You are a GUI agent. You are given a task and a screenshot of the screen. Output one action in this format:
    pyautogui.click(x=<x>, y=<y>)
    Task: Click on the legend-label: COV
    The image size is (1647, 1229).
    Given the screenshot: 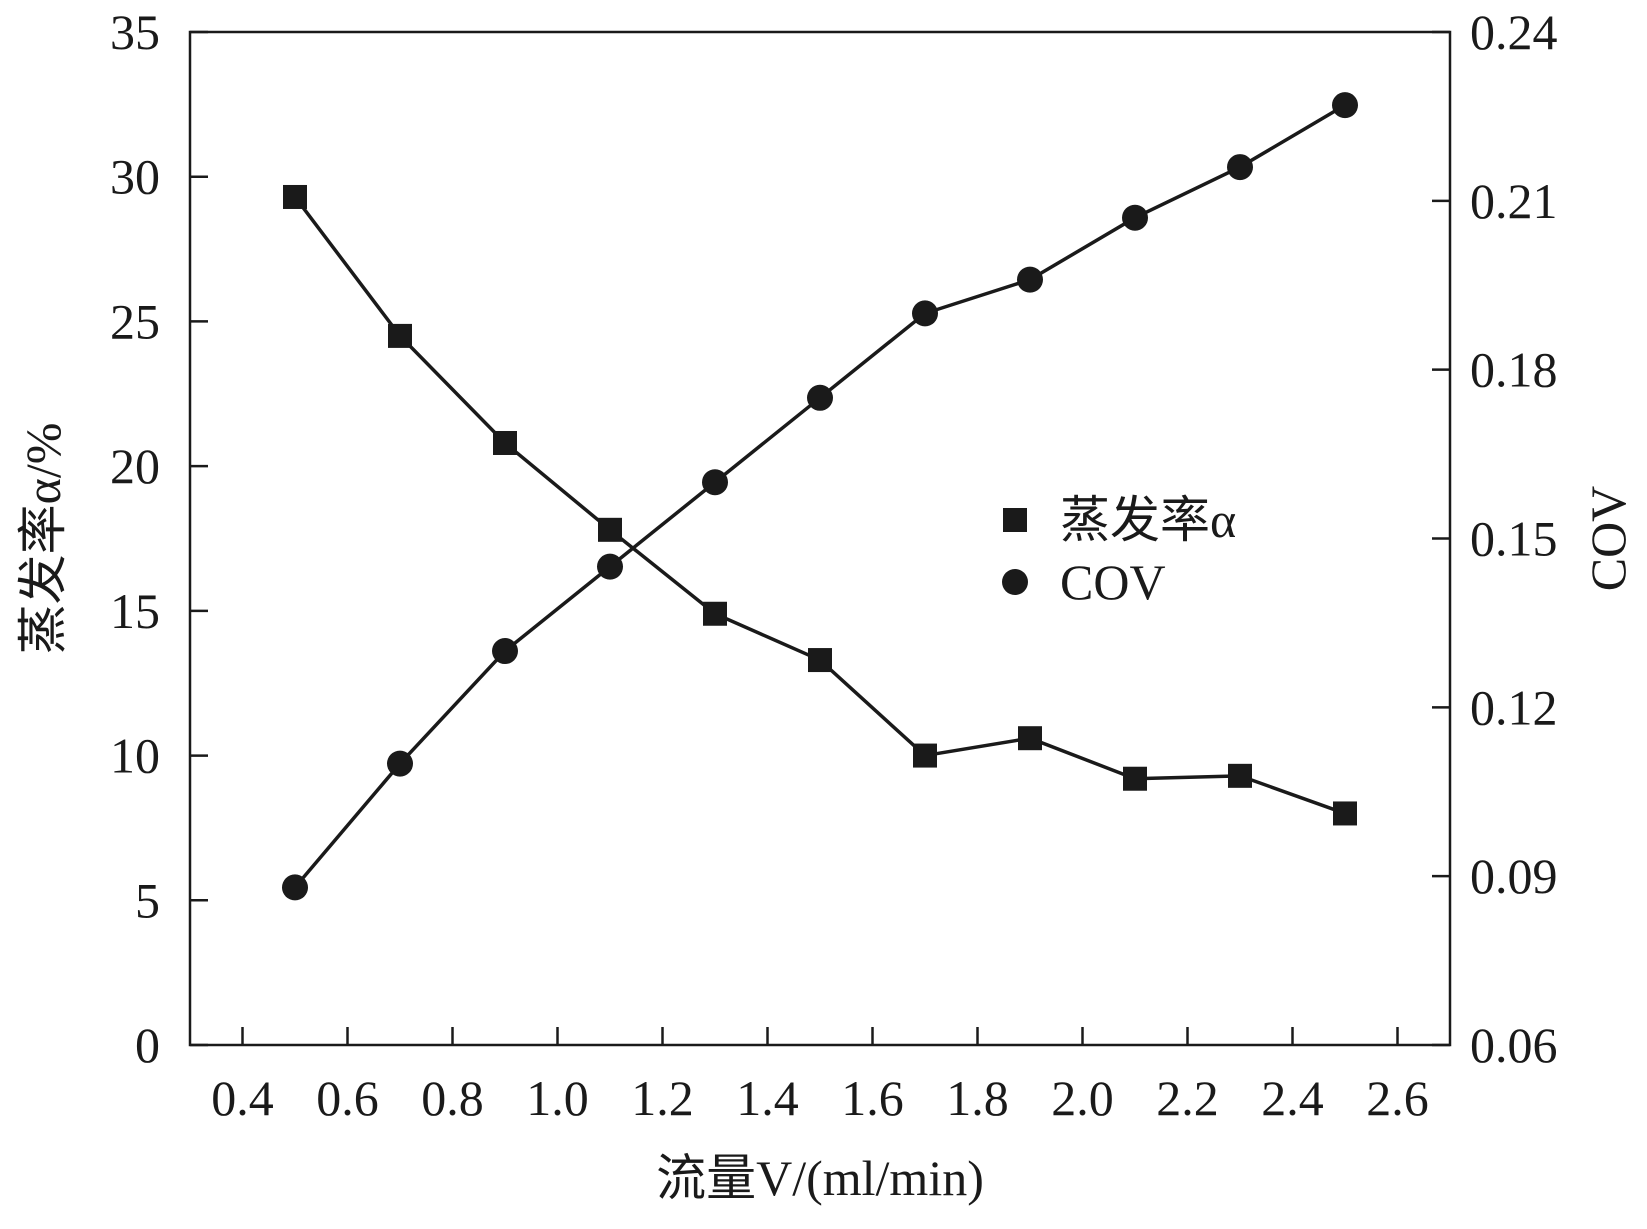 What is the action you would take?
    pyautogui.click(x=1113, y=582)
    